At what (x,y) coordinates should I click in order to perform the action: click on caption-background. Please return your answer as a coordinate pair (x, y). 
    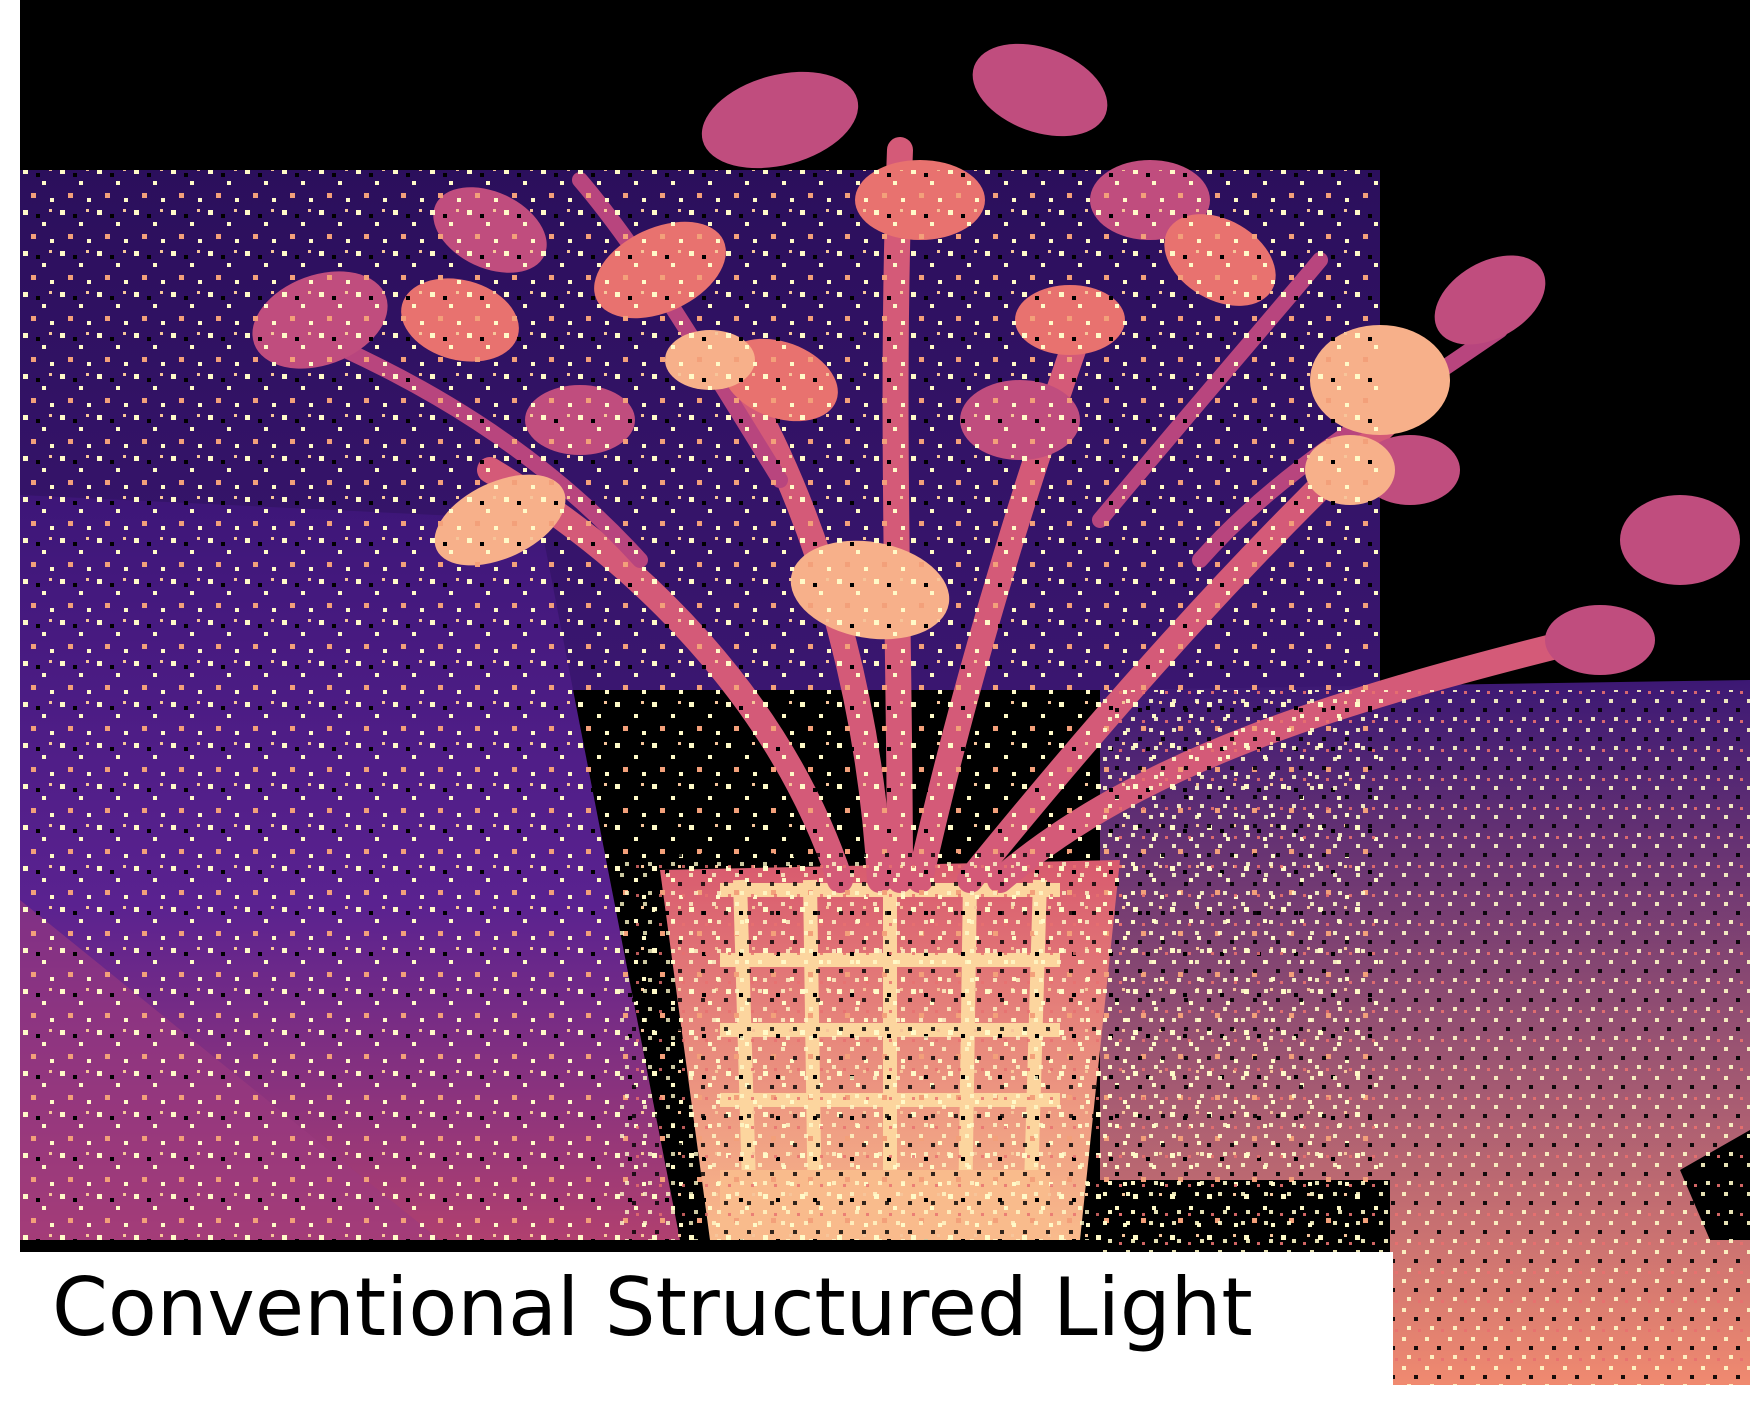
    Looking at the image, I should click on (696, 1336).